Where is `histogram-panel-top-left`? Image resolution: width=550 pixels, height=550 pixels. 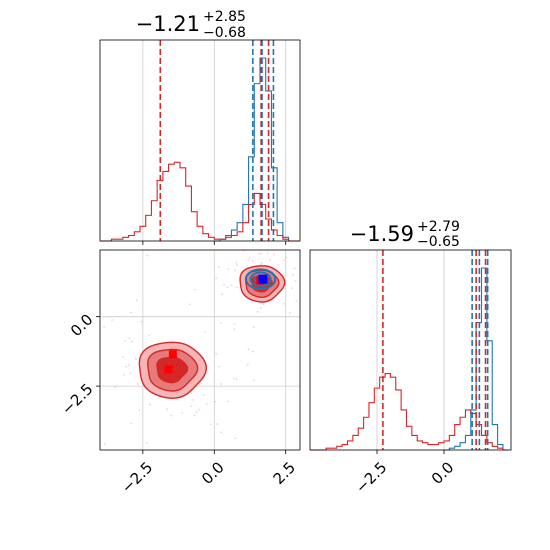
histogram-panel-top-left is located at coordinates (200, 142).